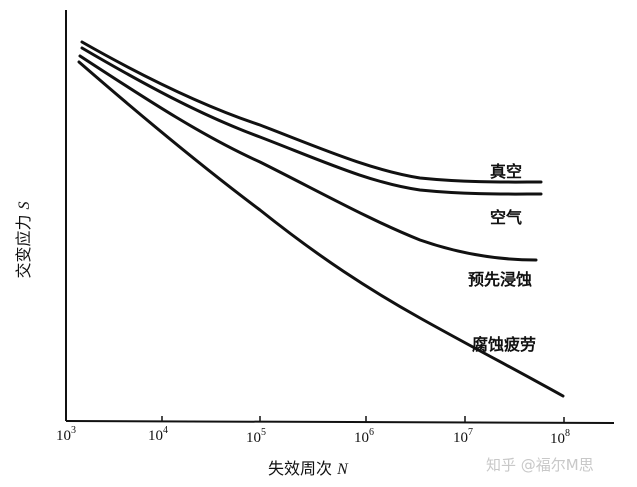  I want to click on y-axis-label: 交变应力 S, so click(23, 240).